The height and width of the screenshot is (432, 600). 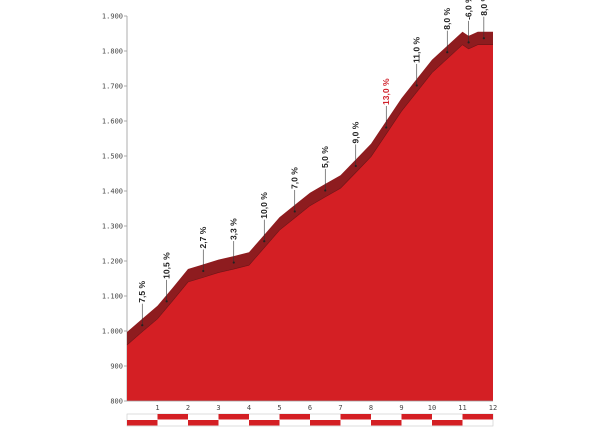 I want to click on y-tick-label: 1.500, so click(x=112, y=157).